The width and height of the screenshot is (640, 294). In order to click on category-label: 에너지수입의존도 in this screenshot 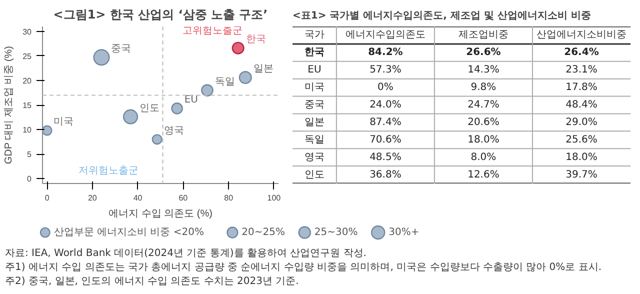, I will do `click(385, 35)`.